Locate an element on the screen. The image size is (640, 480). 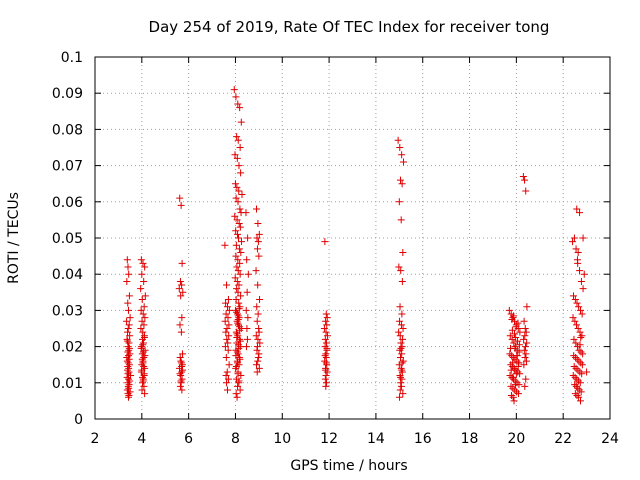
x-tick-label: 12 is located at coordinates (329, 439).